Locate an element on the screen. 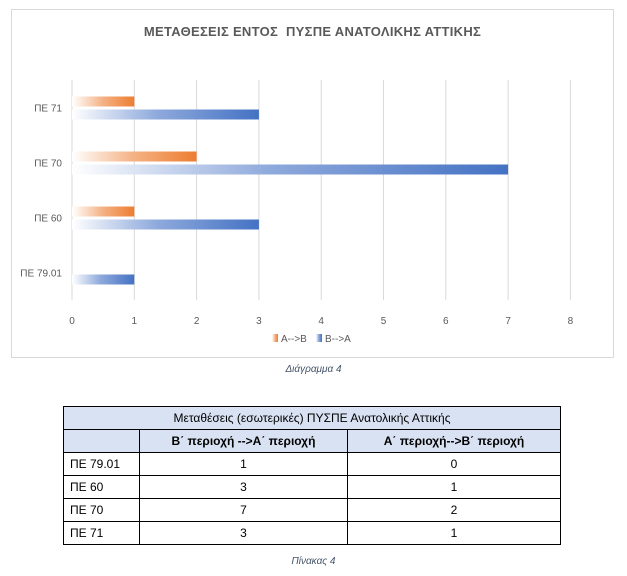 This screenshot has height=576, width=627. x-tick-label: 4 is located at coordinates (321, 321).